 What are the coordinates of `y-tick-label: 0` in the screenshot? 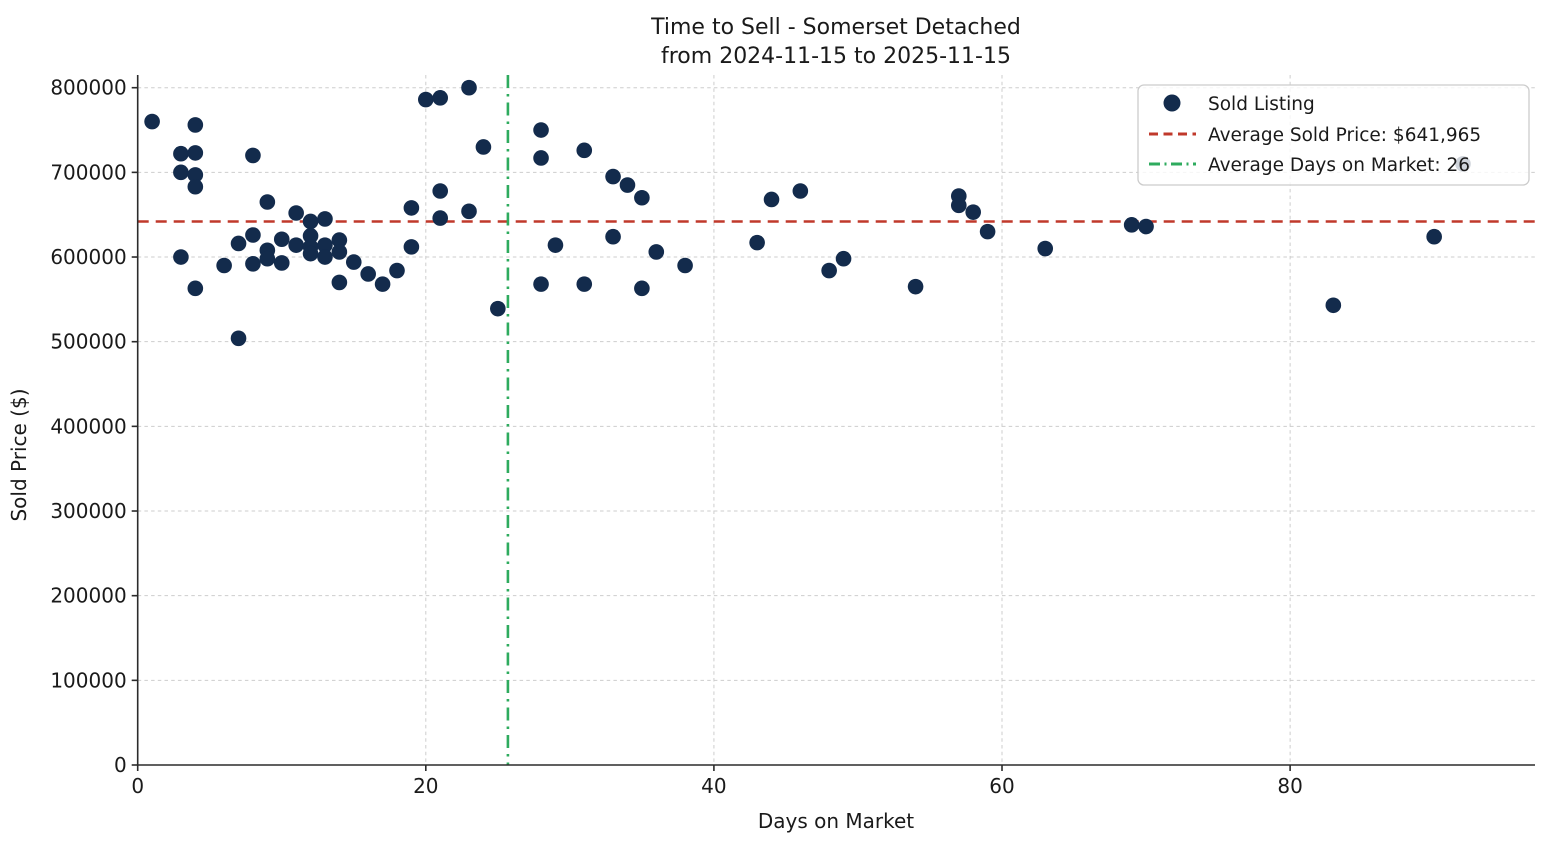 It's located at (120, 765).